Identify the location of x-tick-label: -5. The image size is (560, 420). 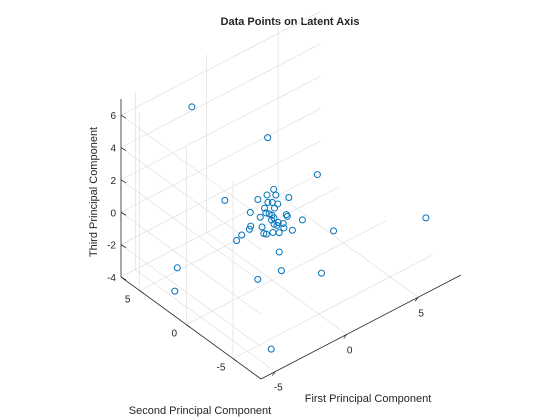
(278, 388).